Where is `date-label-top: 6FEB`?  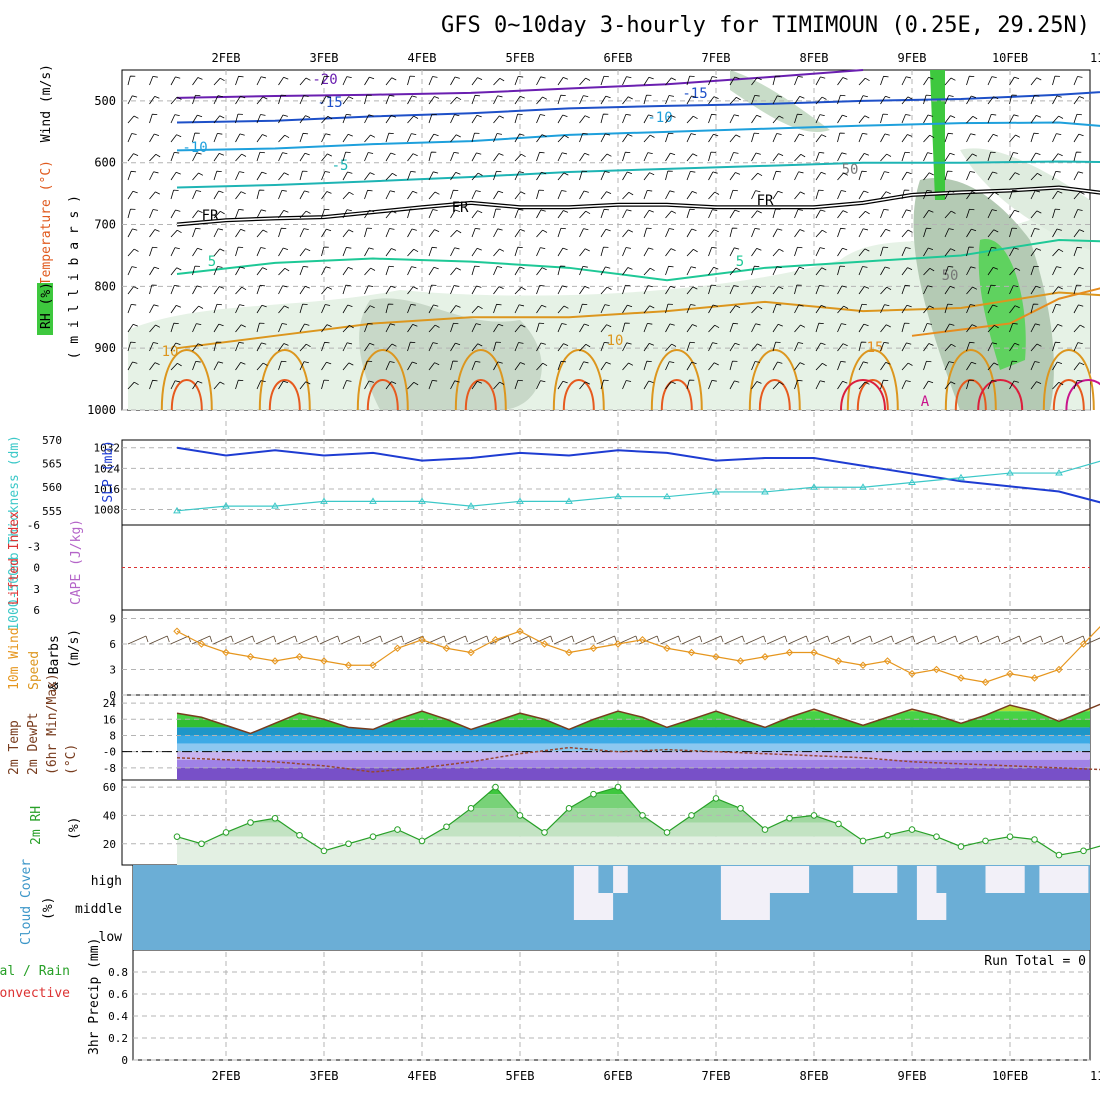 date-label-top: 6FEB is located at coordinates (618, 58).